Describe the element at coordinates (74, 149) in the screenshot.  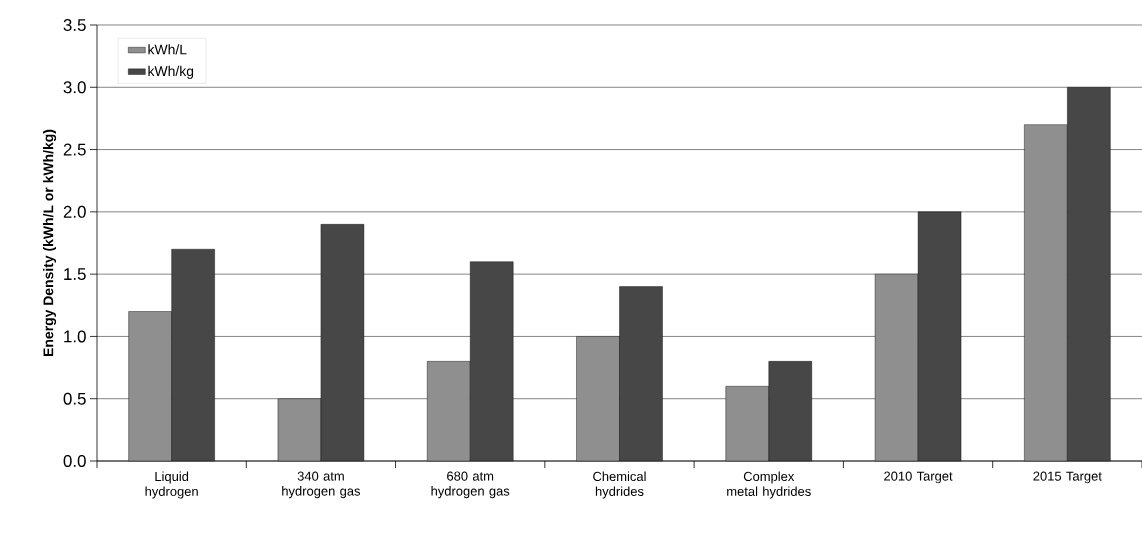
I see `y-tick-label: 2.5` at that location.